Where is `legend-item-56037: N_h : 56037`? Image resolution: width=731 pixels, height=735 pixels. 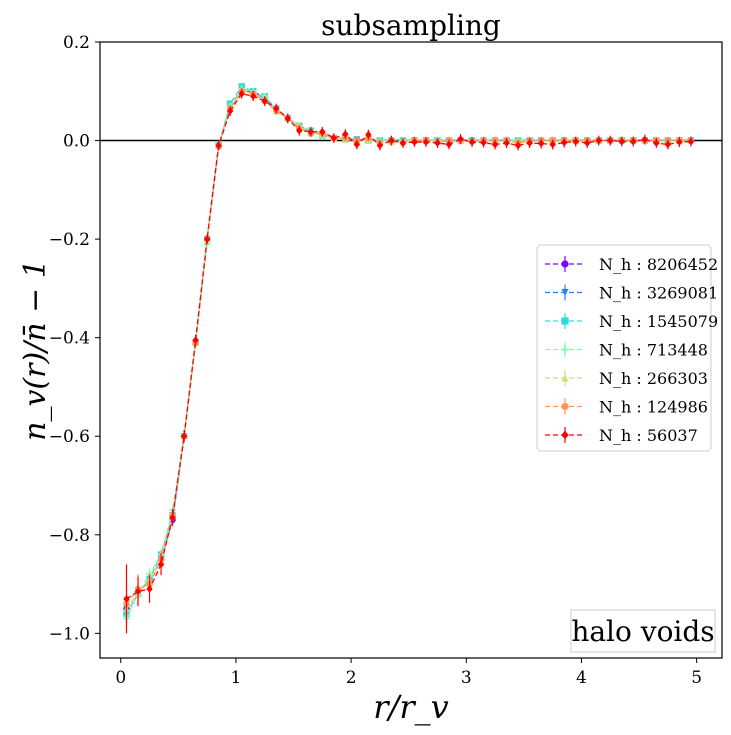 legend-item-56037: N_h : 56037 is located at coordinates (621, 435).